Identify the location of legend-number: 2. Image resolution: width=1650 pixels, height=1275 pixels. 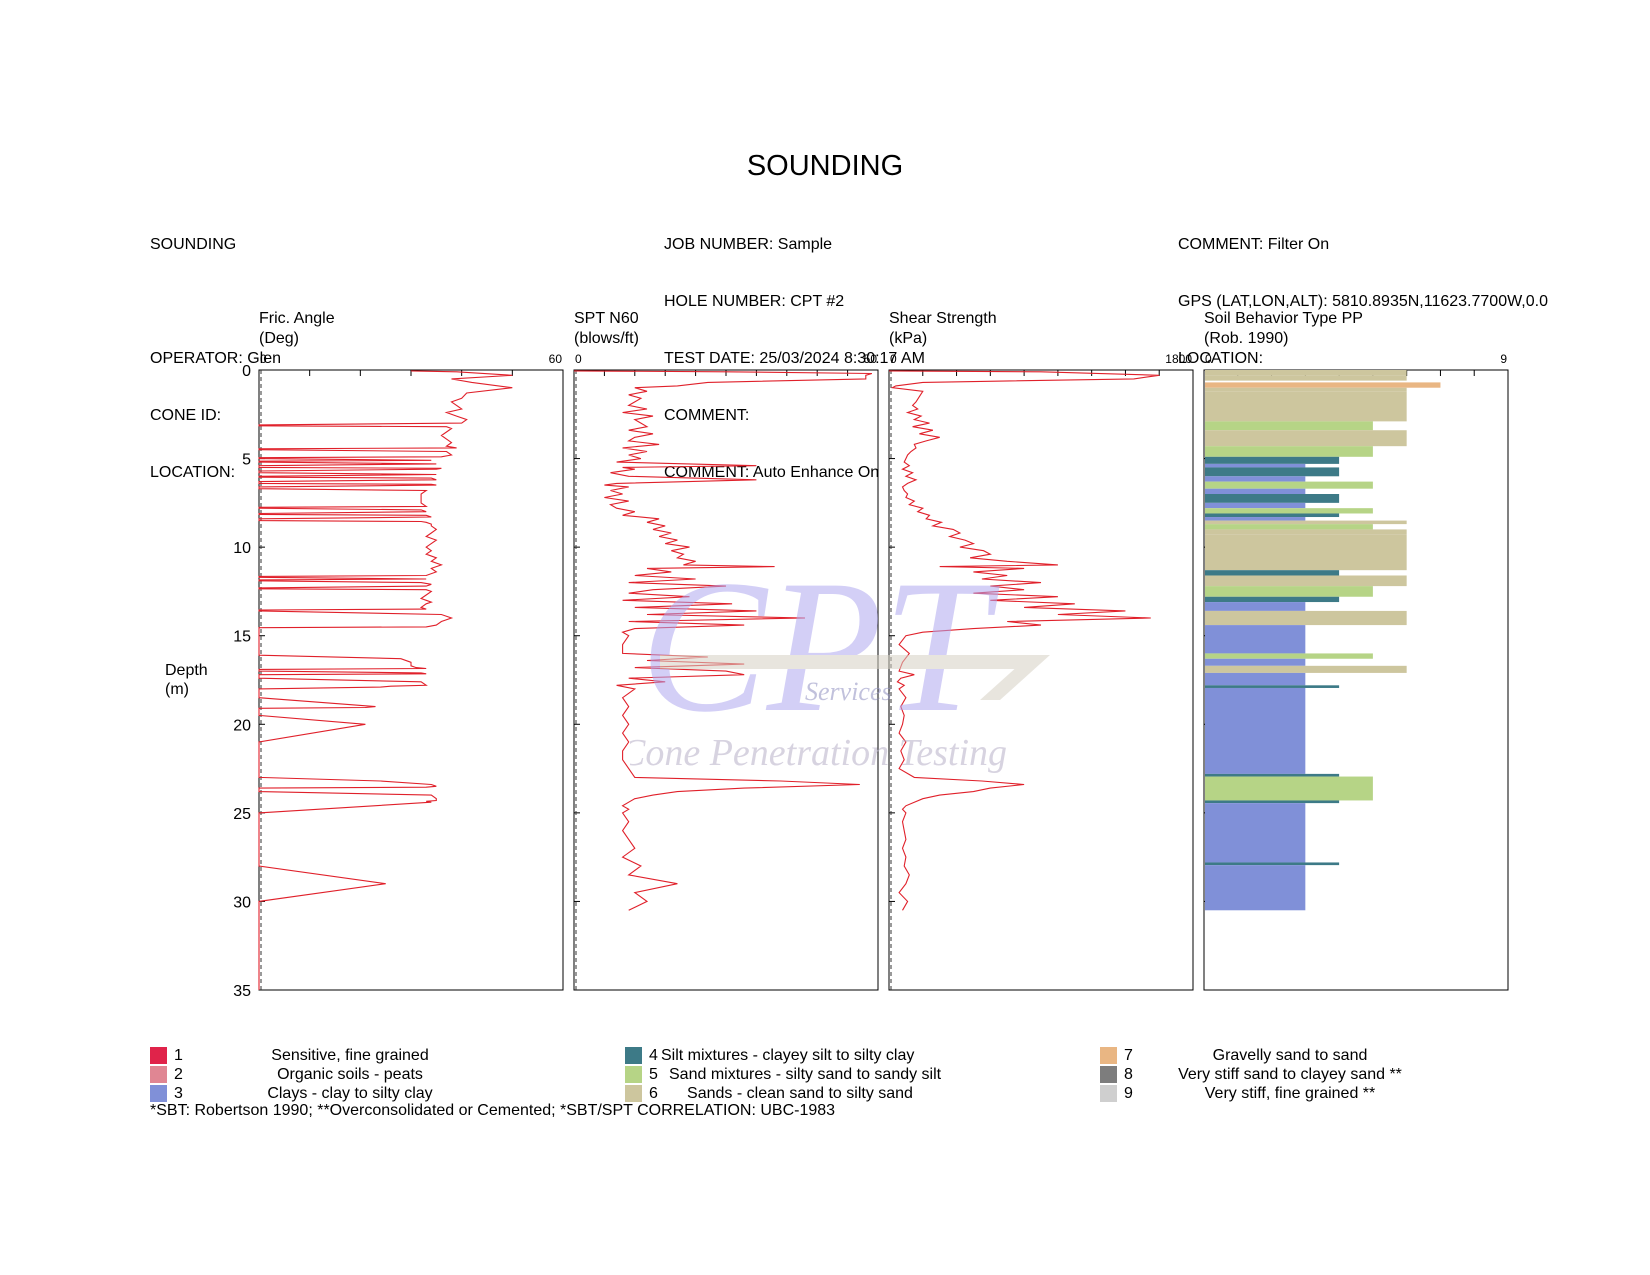
(178, 1074).